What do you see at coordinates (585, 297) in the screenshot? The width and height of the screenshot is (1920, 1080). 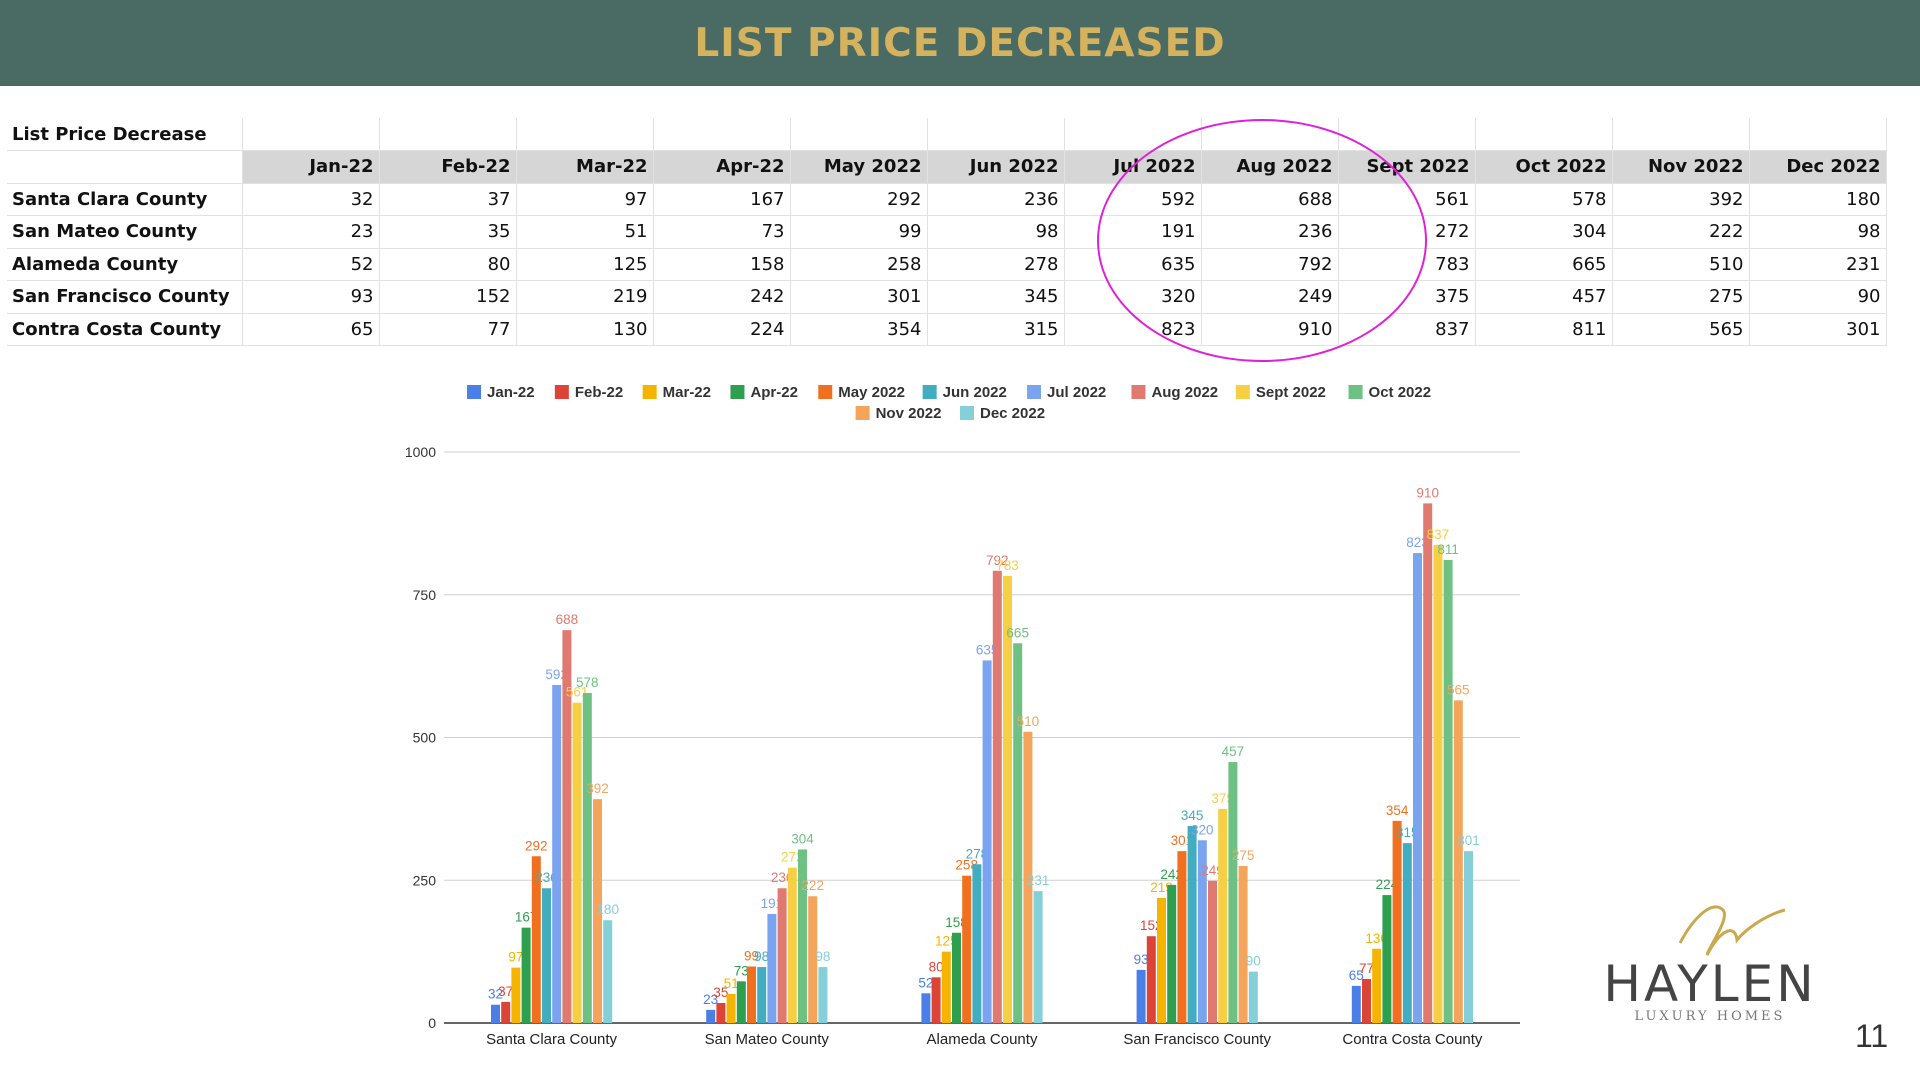 I see `table-cell: 219` at bounding box center [585, 297].